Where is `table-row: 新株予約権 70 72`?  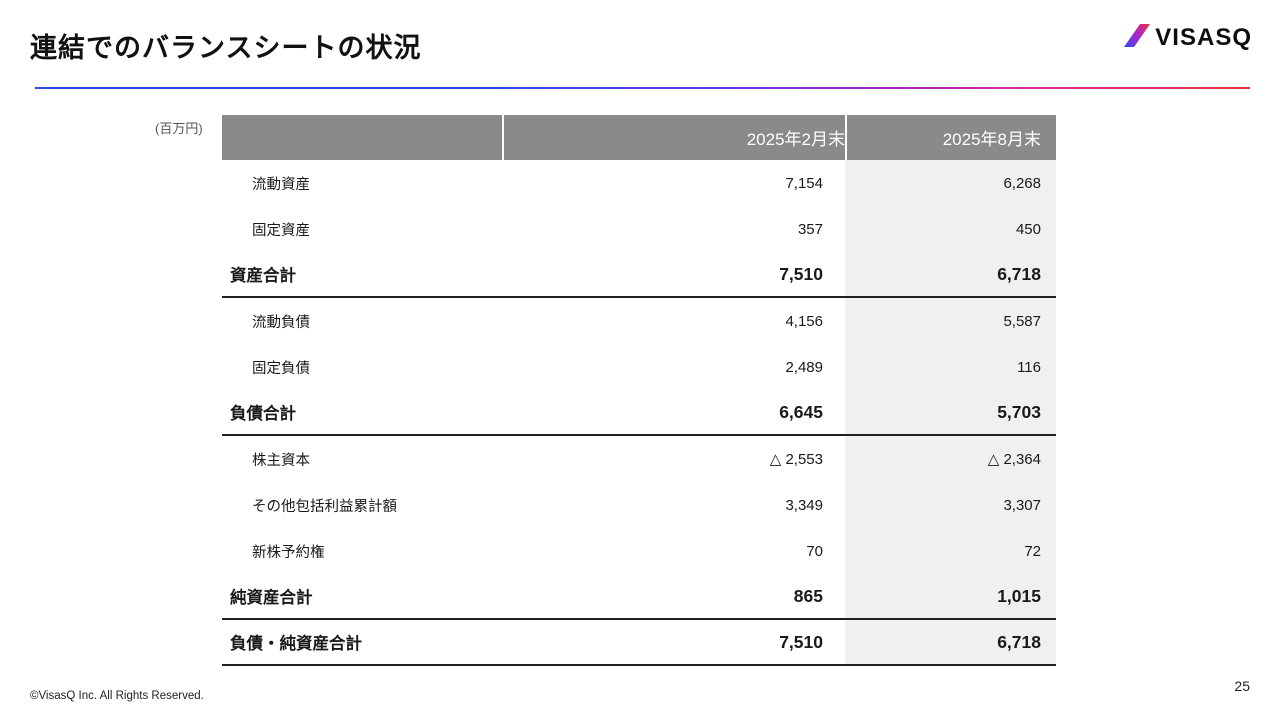
table-row: 新株予約権 70 72 is located at coordinates (639, 551).